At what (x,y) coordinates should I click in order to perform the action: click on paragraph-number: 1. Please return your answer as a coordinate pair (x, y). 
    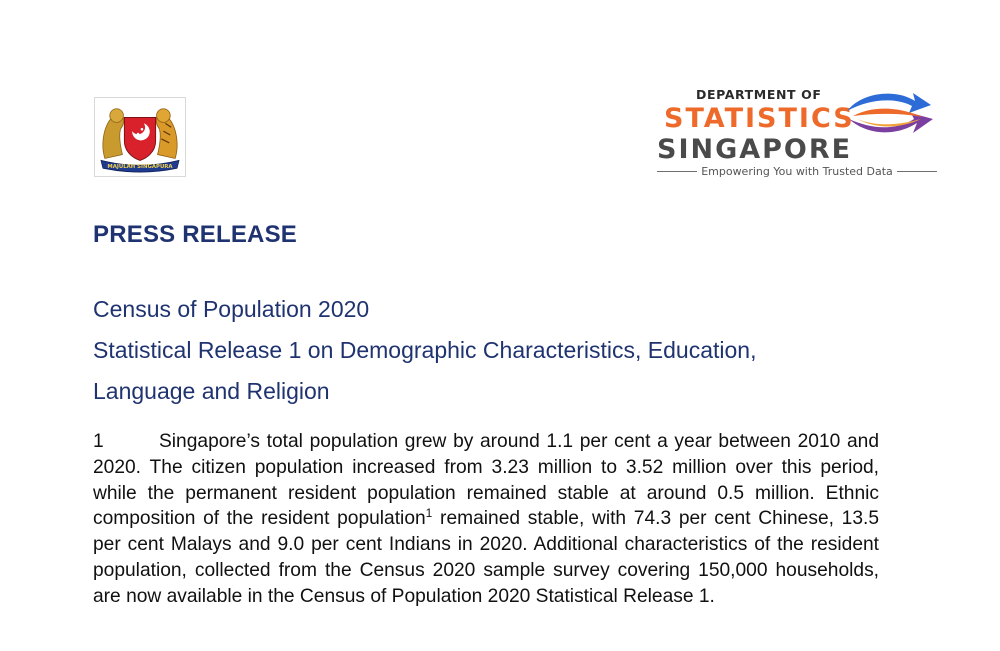
    Looking at the image, I should click on (98, 441).